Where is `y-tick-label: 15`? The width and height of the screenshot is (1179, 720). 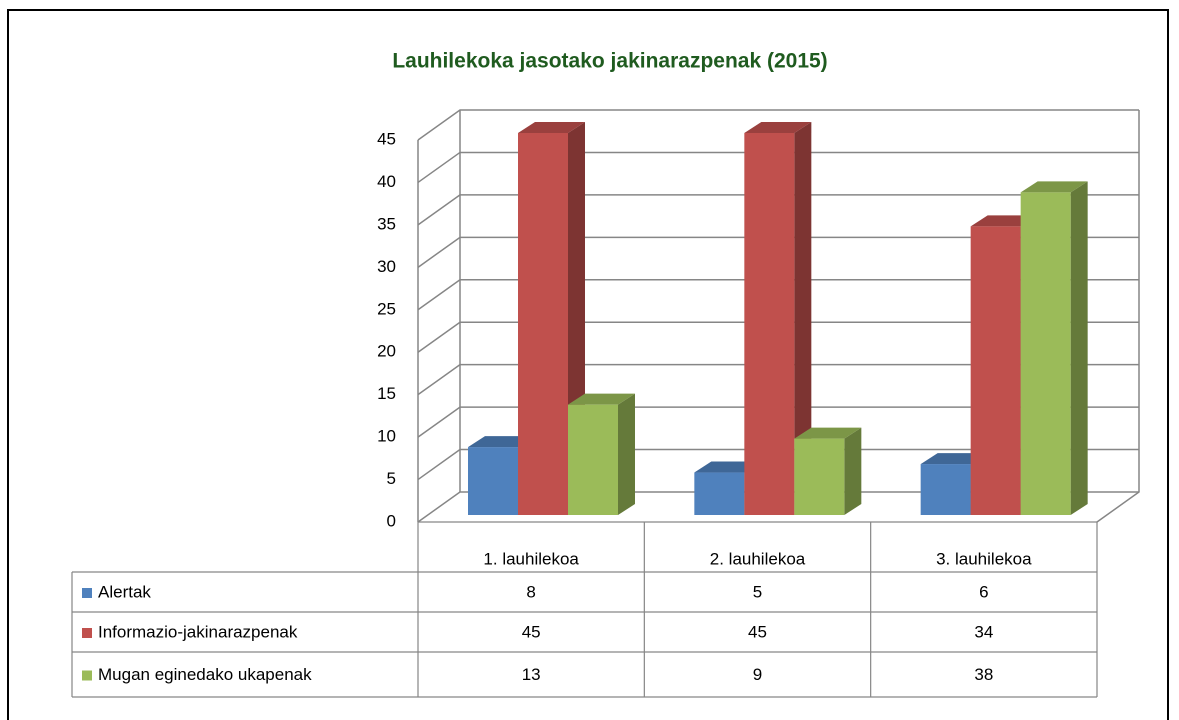
y-tick-label: 15 is located at coordinates (386, 393).